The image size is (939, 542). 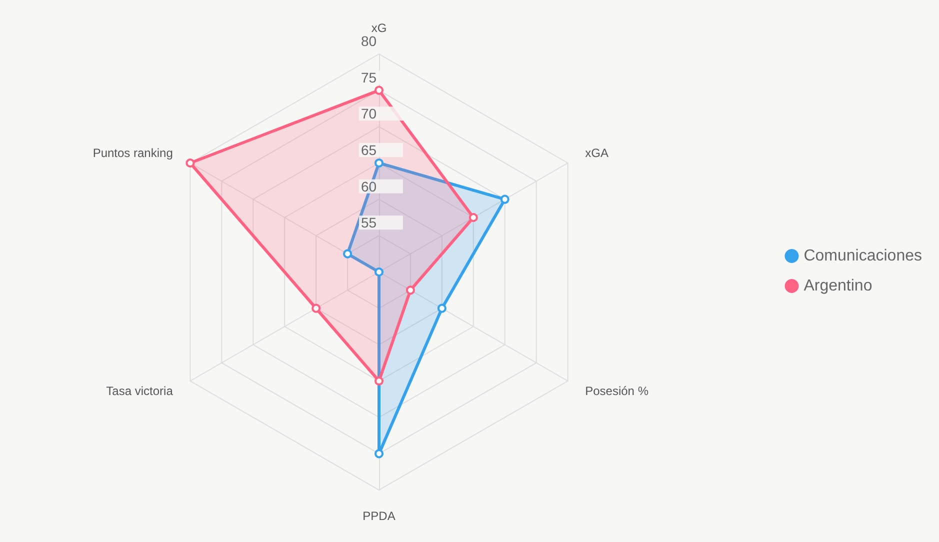 What do you see at coordinates (863, 256) in the screenshot?
I see `legend-label: Comunicaciones` at bounding box center [863, 256].